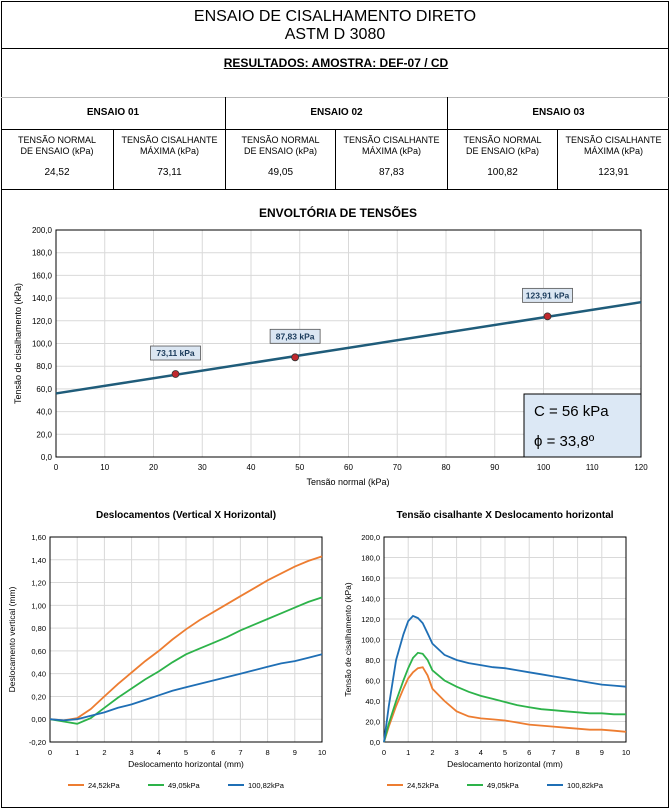  I want to click on test-3-header: ENSAIO 03, so click(558, 112).